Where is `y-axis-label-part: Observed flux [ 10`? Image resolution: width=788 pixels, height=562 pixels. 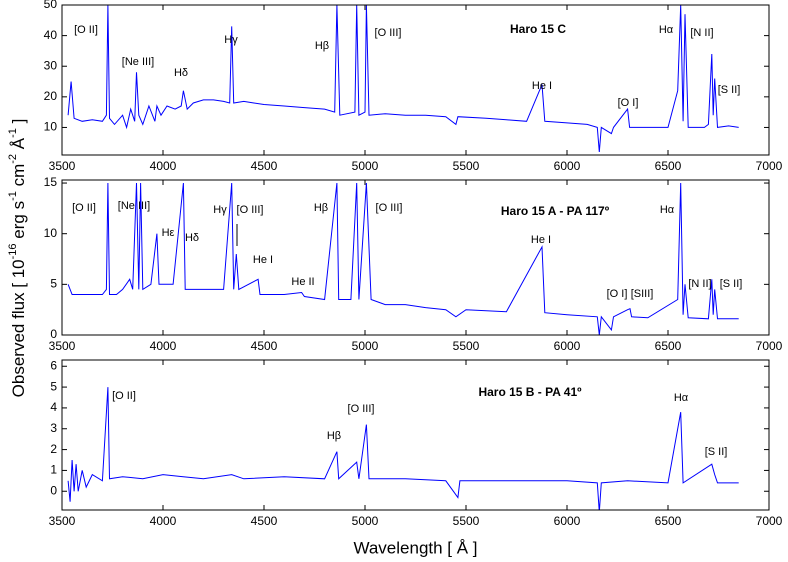
y-axis-label-part: Observed flux [ 10 is located at coordinates (18, 328).